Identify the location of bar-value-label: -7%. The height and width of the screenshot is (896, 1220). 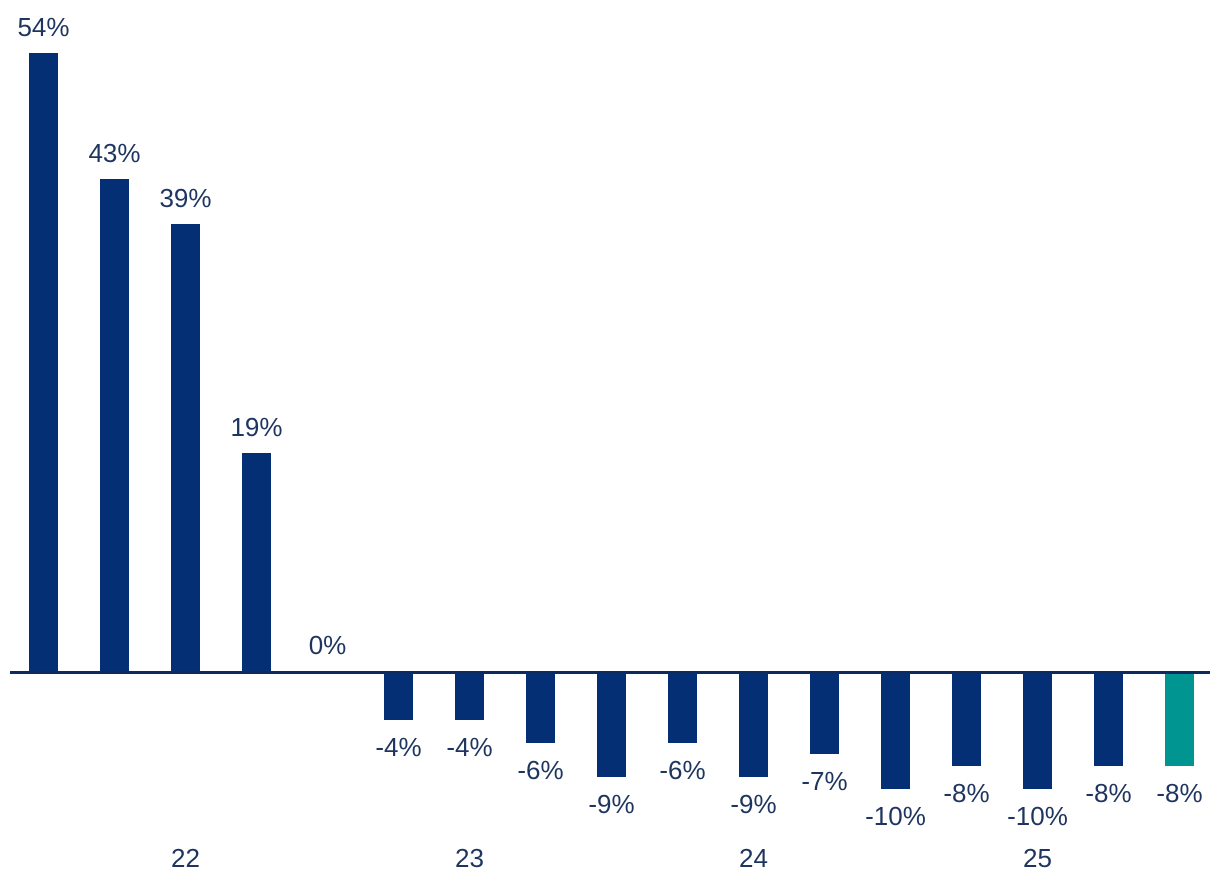
(824, 781).